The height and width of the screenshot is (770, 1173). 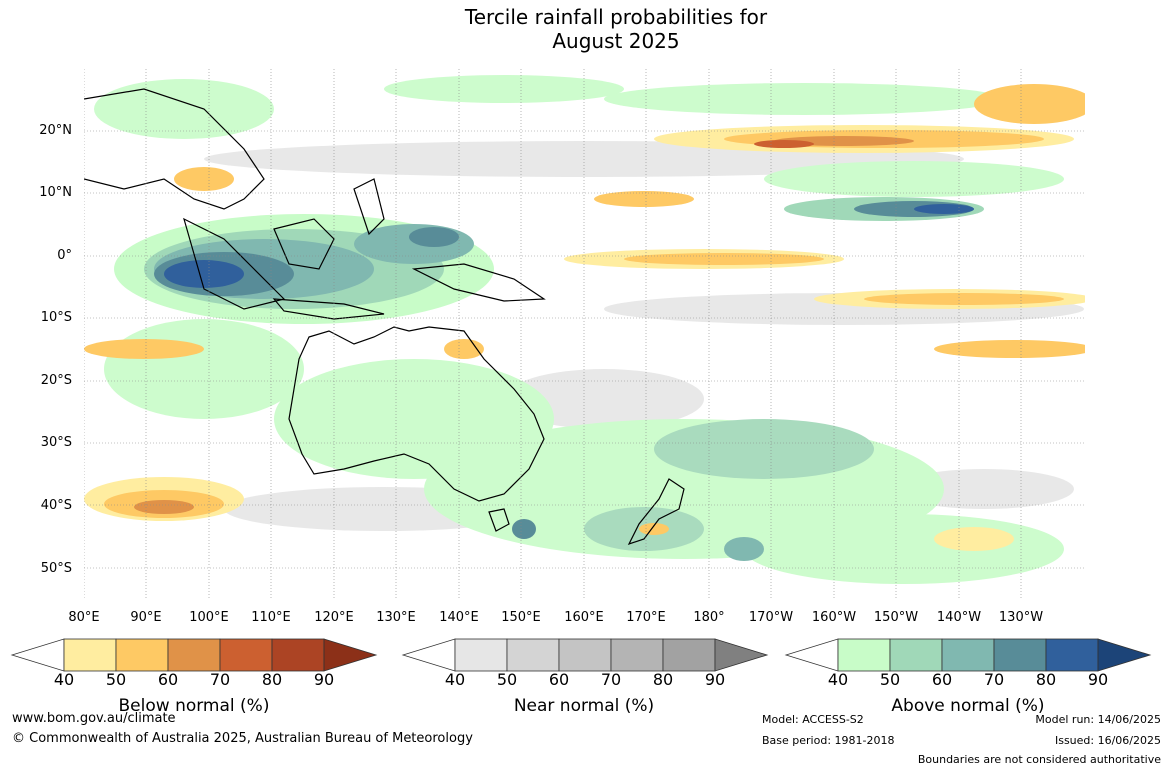 I want to click on lat-label-20s: 20°S, so click(x=56, y=380).